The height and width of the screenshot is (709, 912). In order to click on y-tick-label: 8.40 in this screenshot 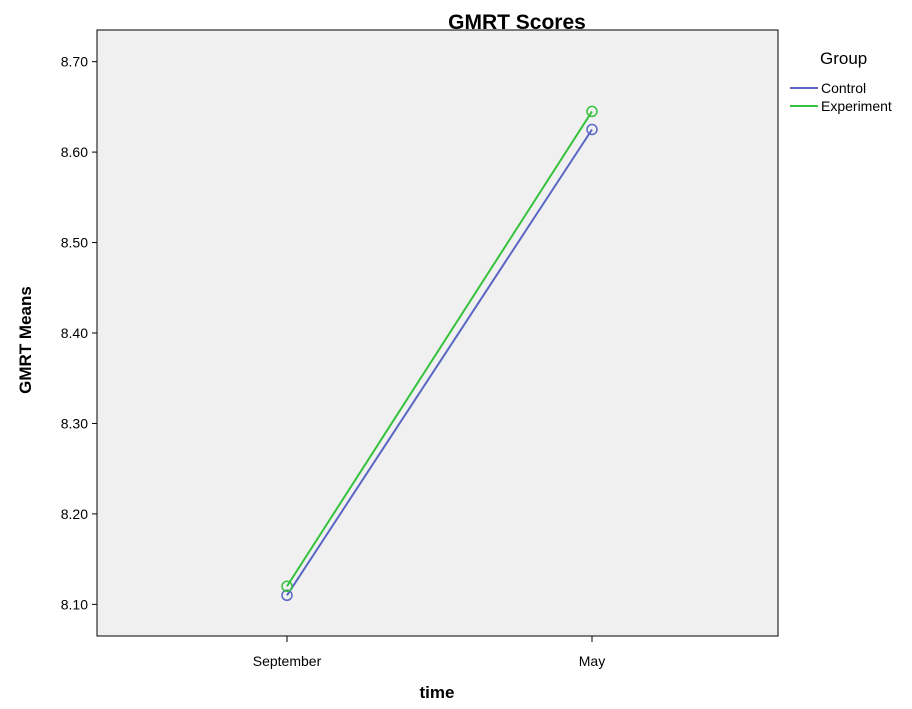, I will do `click(74, 333)`.